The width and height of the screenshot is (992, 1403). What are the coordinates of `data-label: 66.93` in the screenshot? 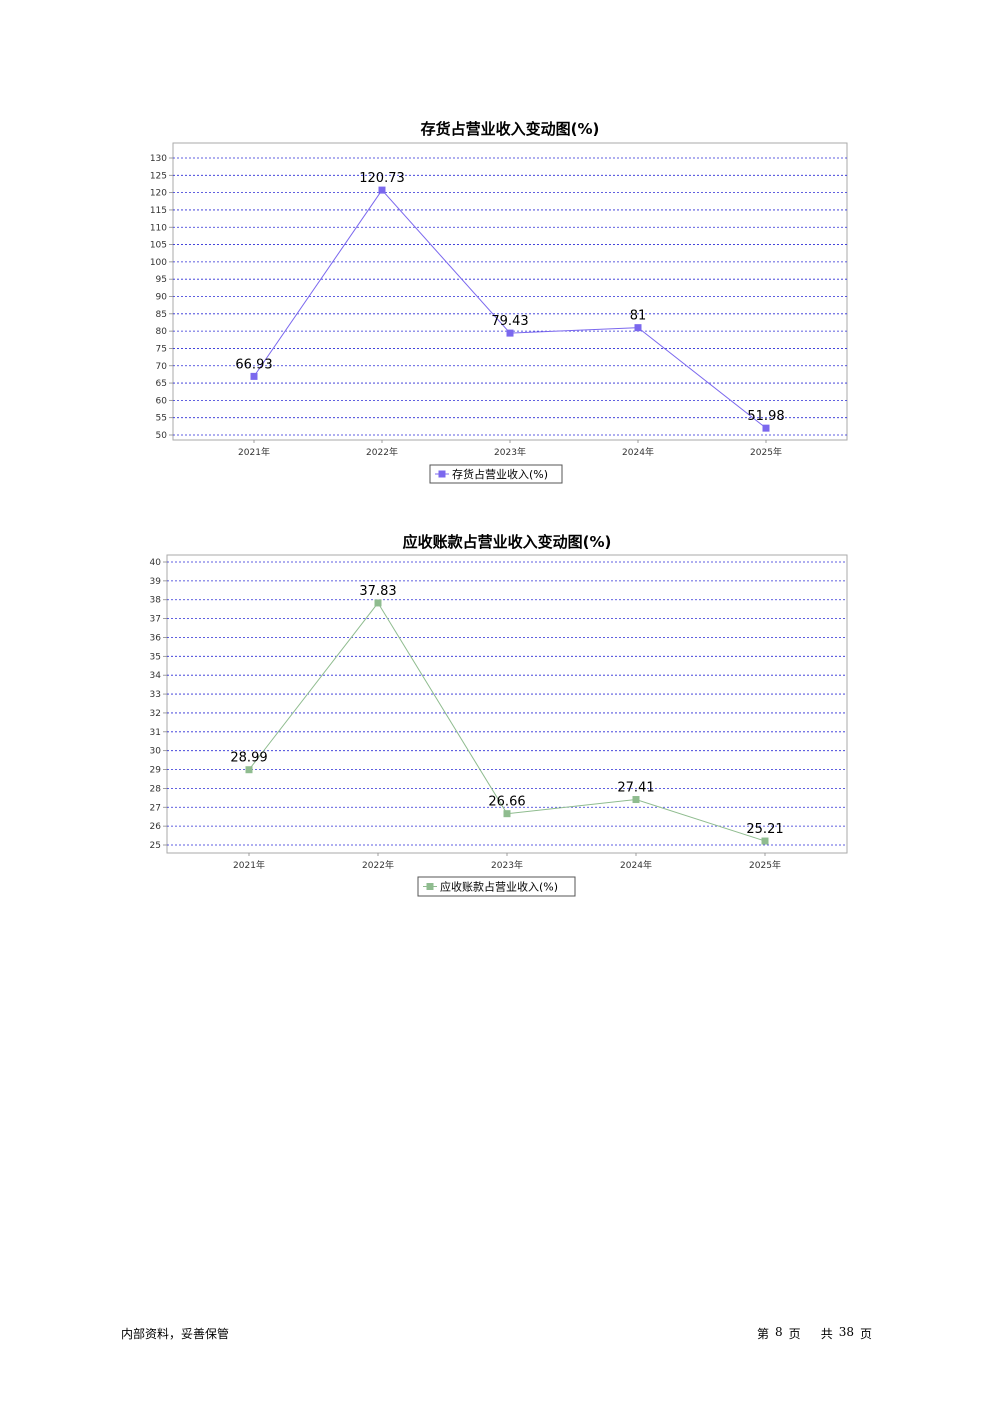 It's located at (253, 364).